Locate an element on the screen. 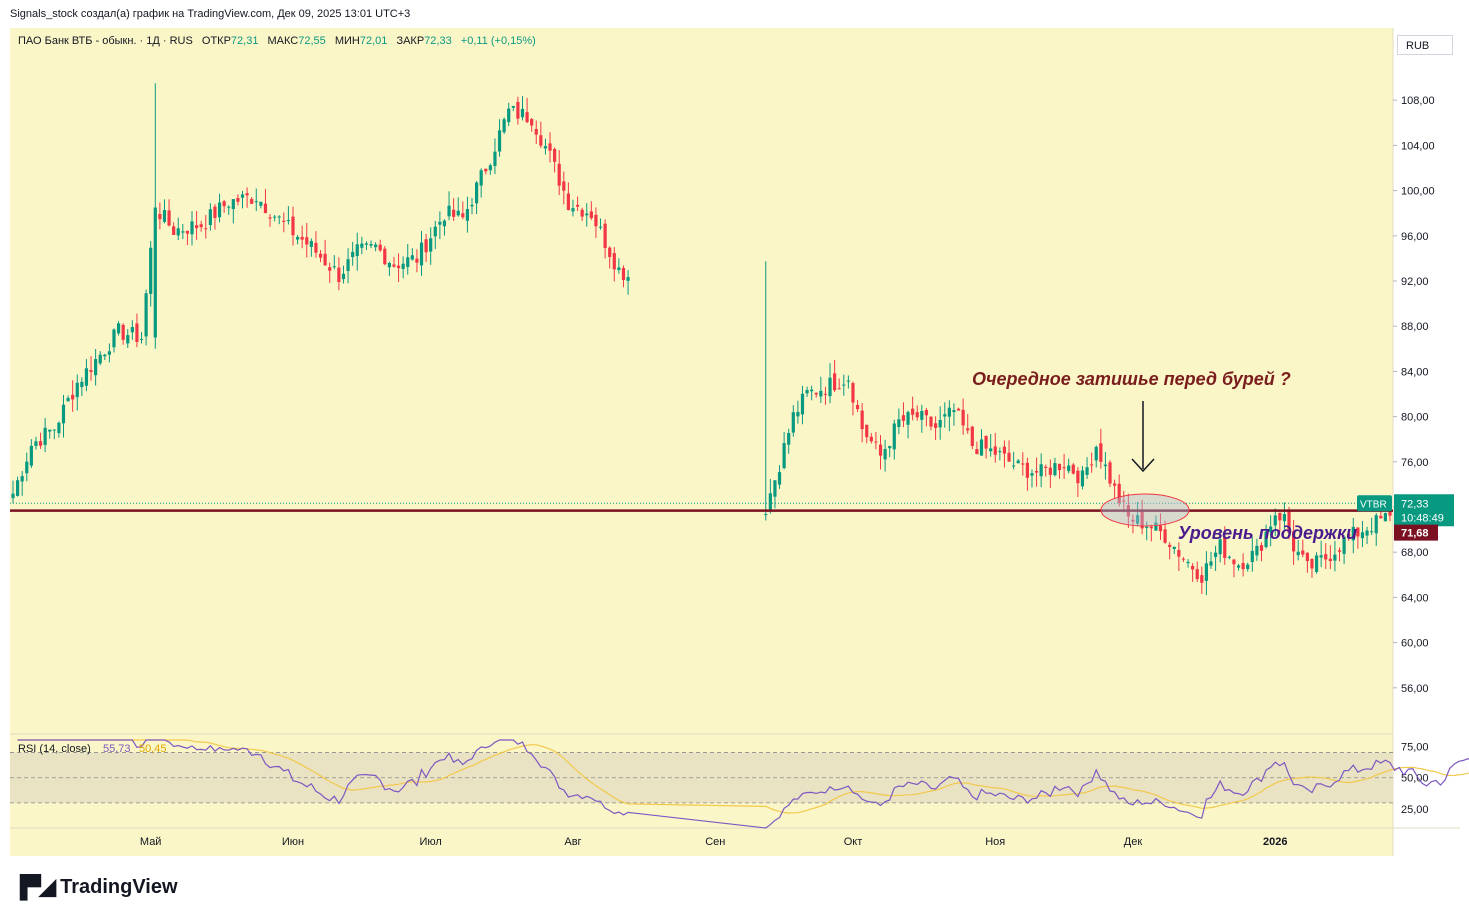 The width and height of the screenshot is (1469, 916). tradingview-logo: ▐▀◢ TradingView is located at coordinates (95, 887).